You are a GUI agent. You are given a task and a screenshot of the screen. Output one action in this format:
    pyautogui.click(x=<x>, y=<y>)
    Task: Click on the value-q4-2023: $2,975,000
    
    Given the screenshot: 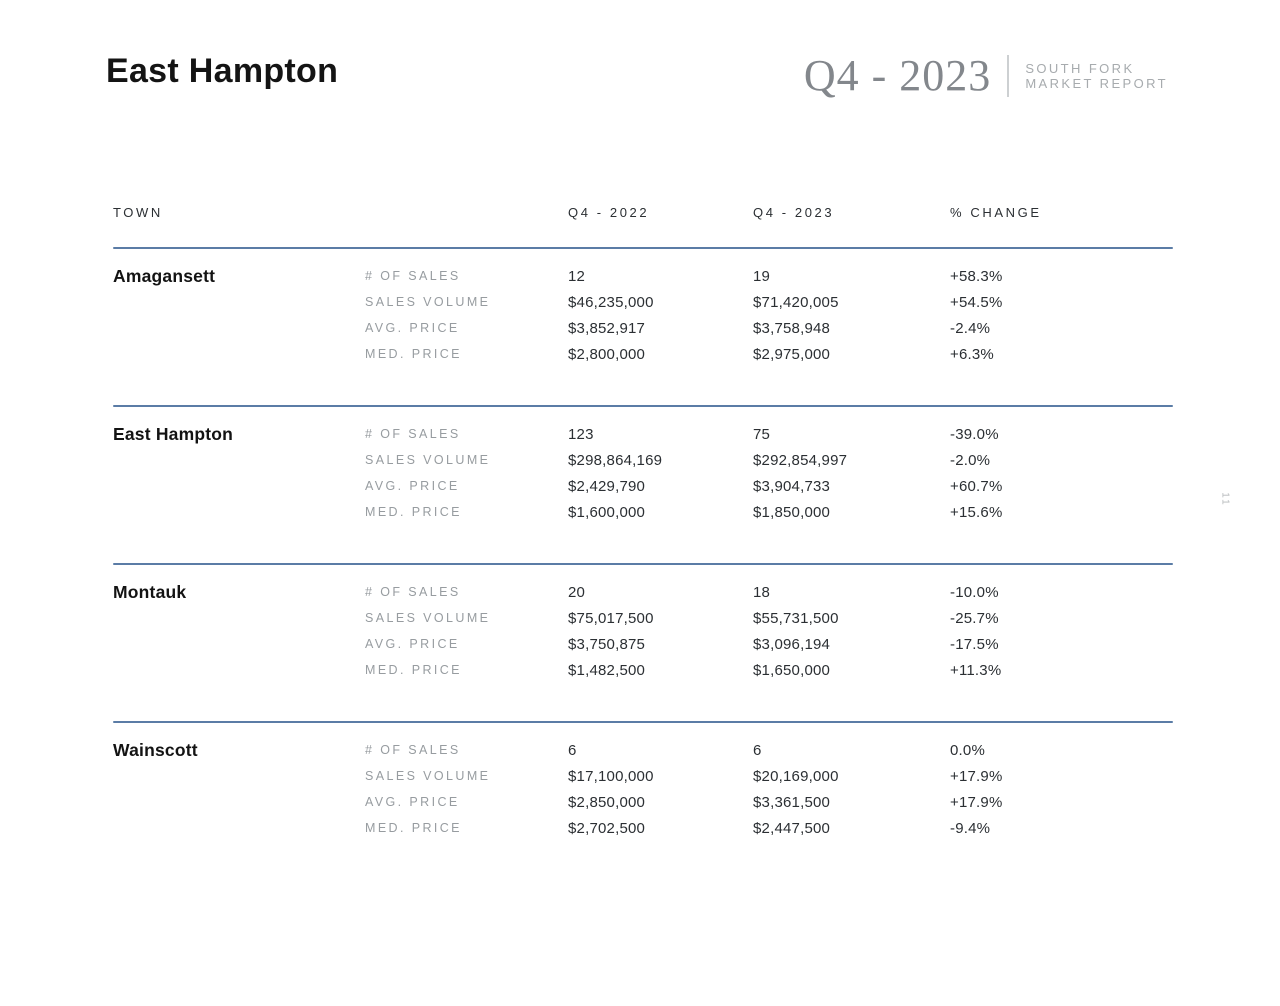 What is the action you would take?
    pyautogui.click(x=792, y=354)
    